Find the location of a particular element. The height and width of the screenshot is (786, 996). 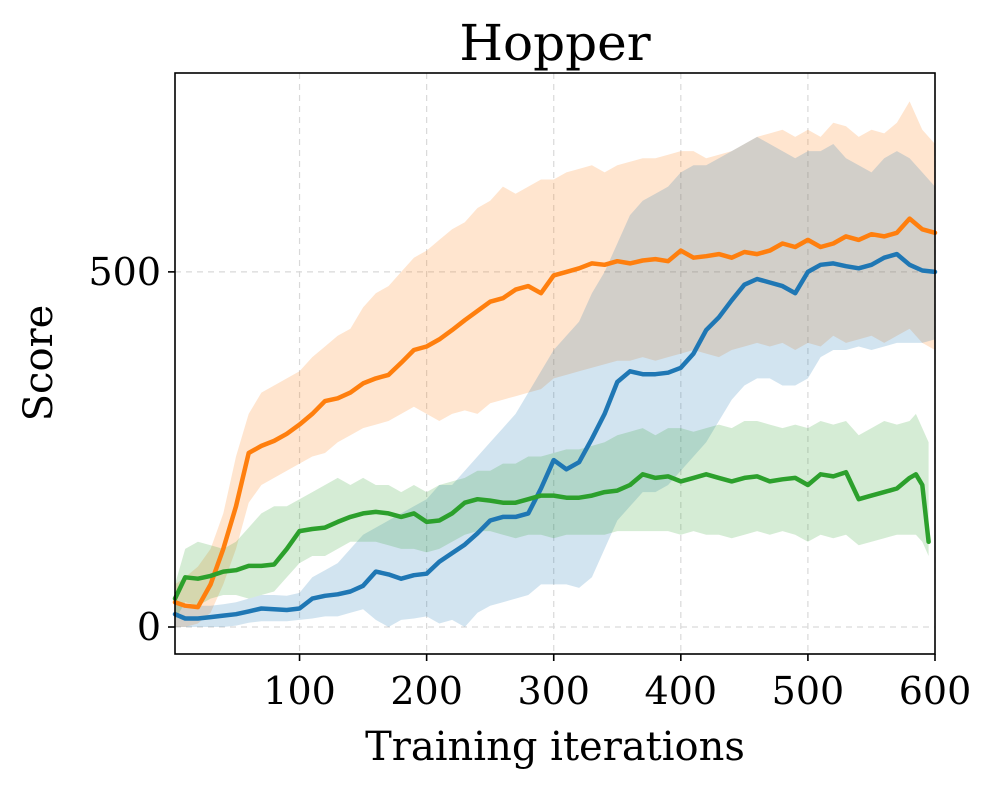

y-tick-label-1: 500 is located at coordinates (124, 272).